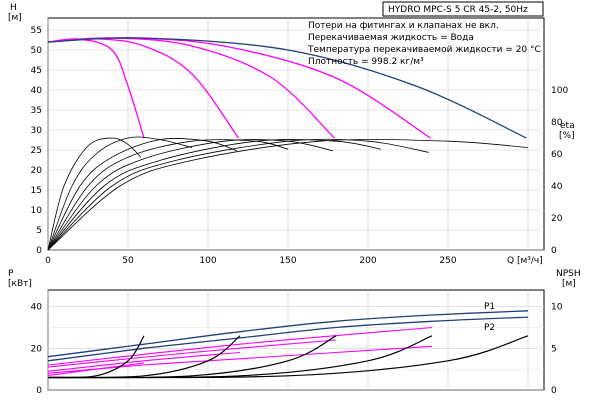 This screenshot has width=600, height=400. I want to click on x-tick-label: 200, so click(367, 261).